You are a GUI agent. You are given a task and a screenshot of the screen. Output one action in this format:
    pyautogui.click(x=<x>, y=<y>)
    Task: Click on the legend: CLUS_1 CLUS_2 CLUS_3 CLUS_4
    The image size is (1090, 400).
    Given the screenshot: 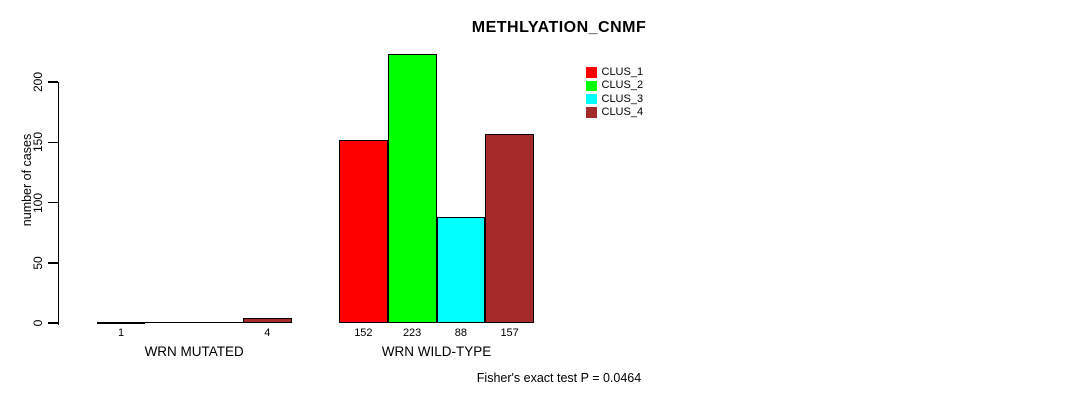 What is the action you would take?
    pyautogui.click(x=614, y=92)
    